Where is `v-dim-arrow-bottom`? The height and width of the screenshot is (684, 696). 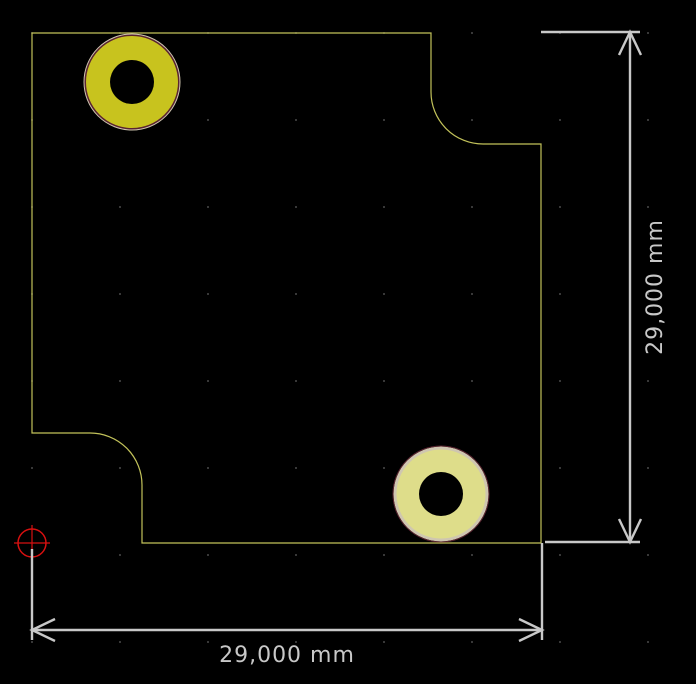 v-dim-arrow-bottom is located at coordinates (630, 531).